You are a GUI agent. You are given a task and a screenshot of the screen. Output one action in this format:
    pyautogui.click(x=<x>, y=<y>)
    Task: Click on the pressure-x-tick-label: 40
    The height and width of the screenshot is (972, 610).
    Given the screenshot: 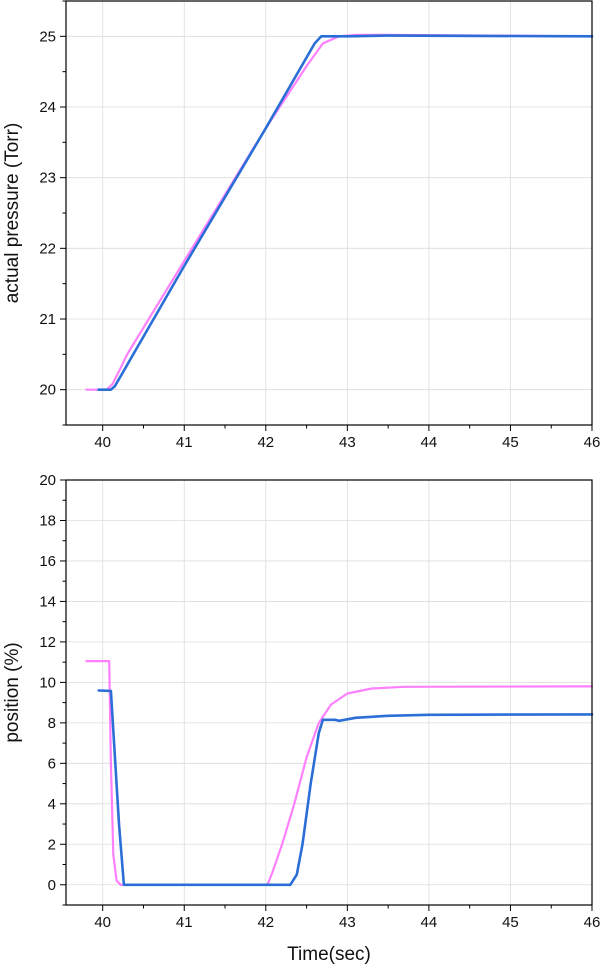 What is the action you would take?
    pyautogui.click(x=102, y=442)
    